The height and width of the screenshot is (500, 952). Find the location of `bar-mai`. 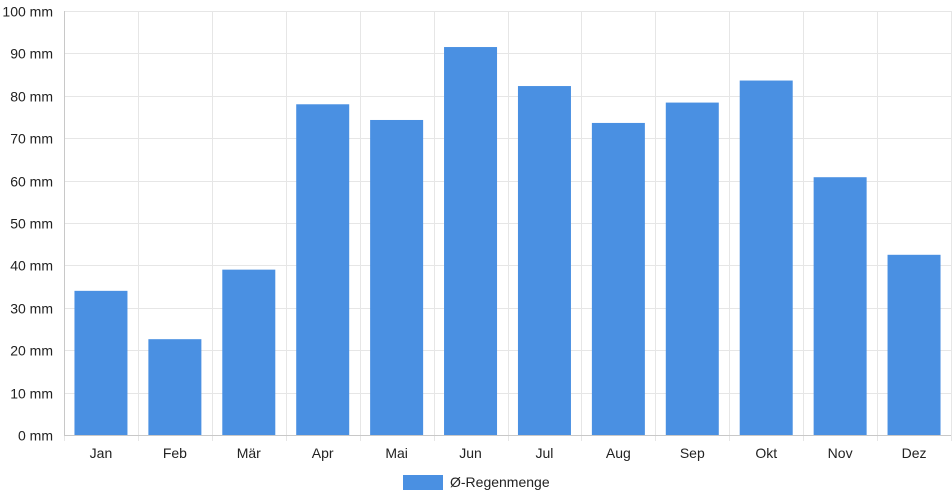

bar-mai is located at coordinates (397, 277).